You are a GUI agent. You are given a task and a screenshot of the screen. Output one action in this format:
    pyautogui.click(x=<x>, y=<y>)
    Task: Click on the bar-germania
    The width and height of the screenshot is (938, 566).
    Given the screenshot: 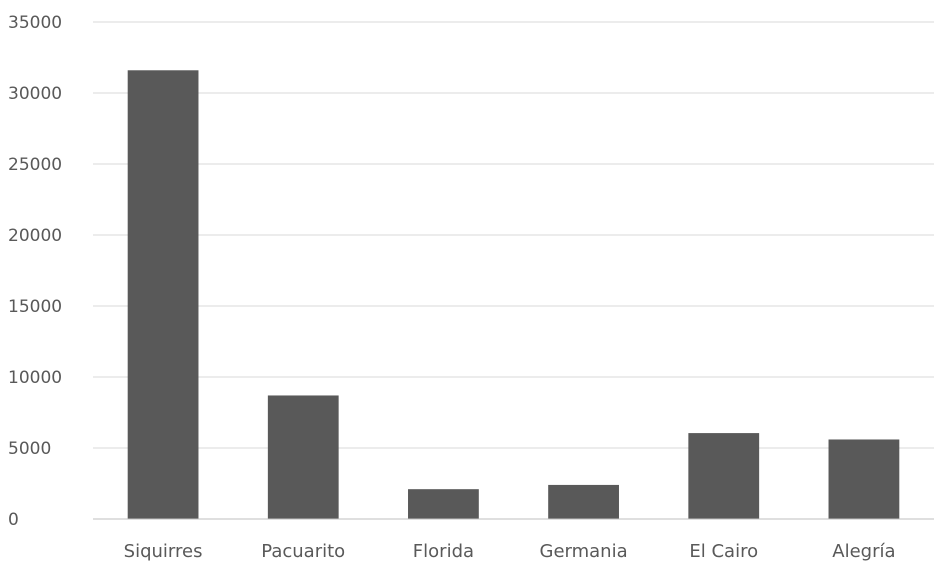 What is the action you would take?
    pyautogui.click(x=583, y=501)
    